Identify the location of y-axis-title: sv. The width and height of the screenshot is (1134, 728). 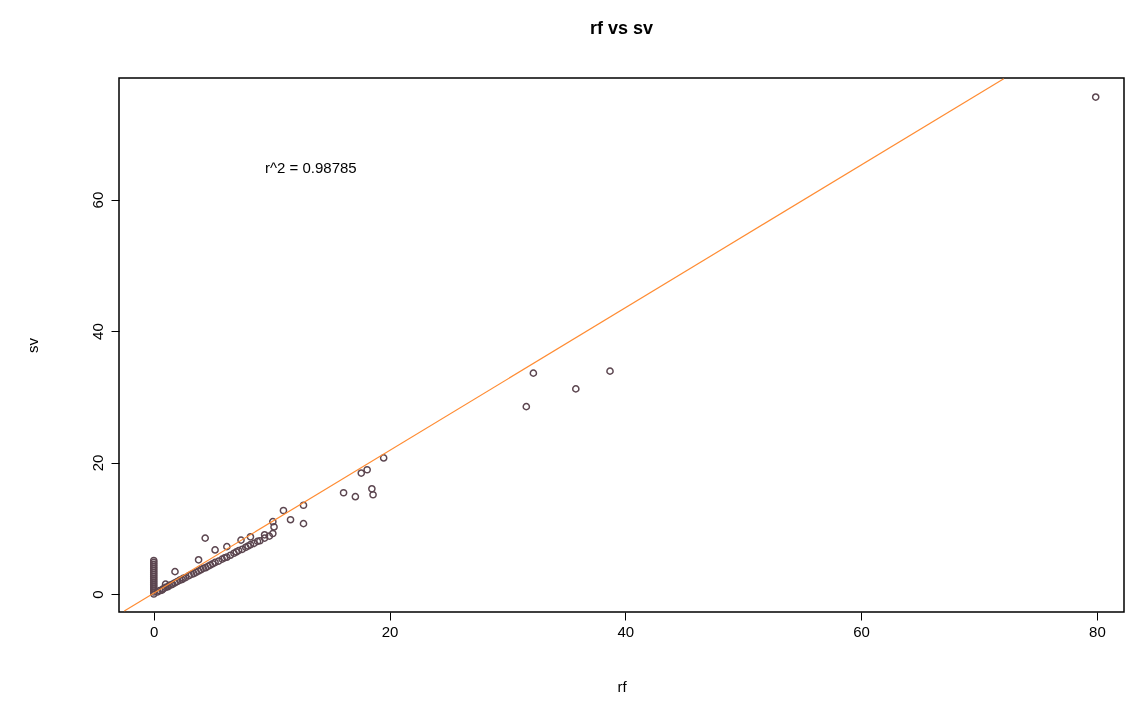
(32, 345).